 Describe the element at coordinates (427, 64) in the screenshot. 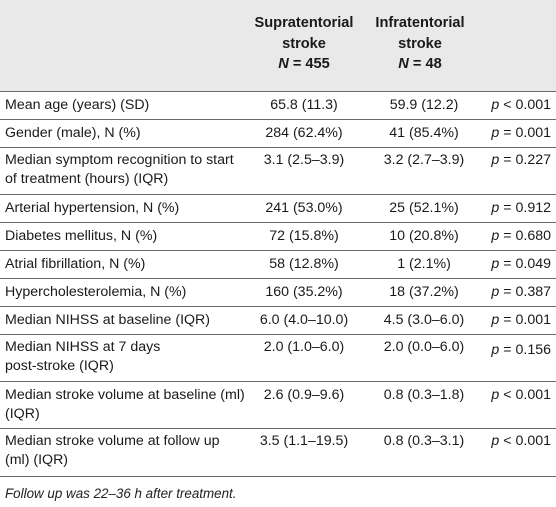

I see `header-infra-n-value: = 48` at that location.